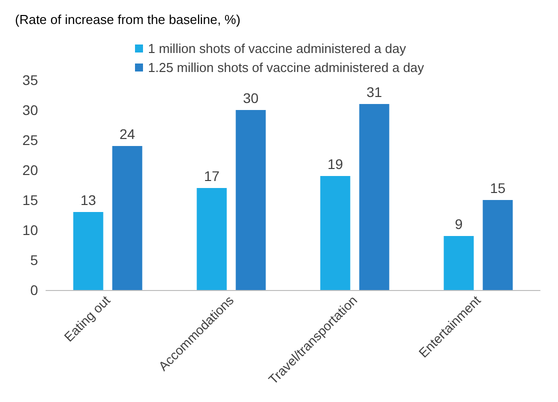 The width and height of the screenshot is (558, 402). Describe the element at coordinates (374, 92) in the screenshot. I see `data-label: 31` at that location.